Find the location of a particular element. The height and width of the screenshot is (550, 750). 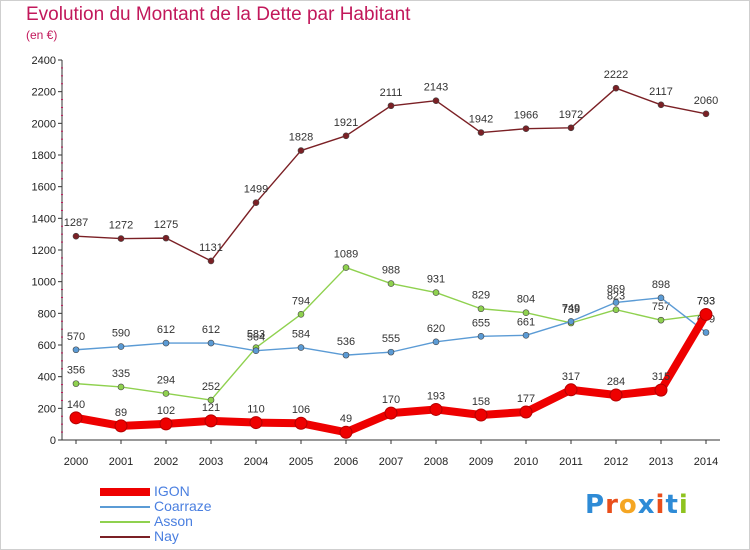

data-label-asson: 931 is located at coordinates (436, 280).